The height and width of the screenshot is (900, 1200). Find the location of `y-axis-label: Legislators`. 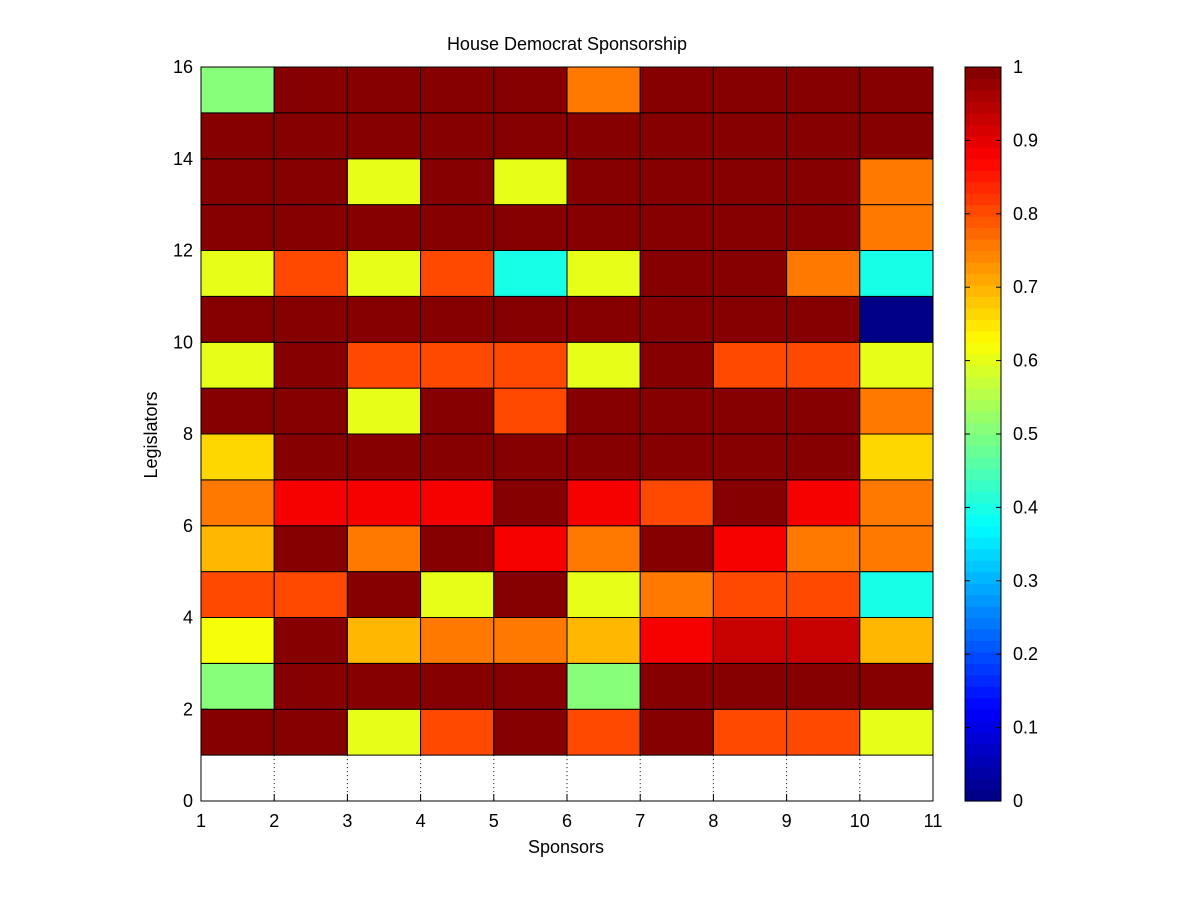

y-axis-label: Legislators is located at coordinates (151, 434).